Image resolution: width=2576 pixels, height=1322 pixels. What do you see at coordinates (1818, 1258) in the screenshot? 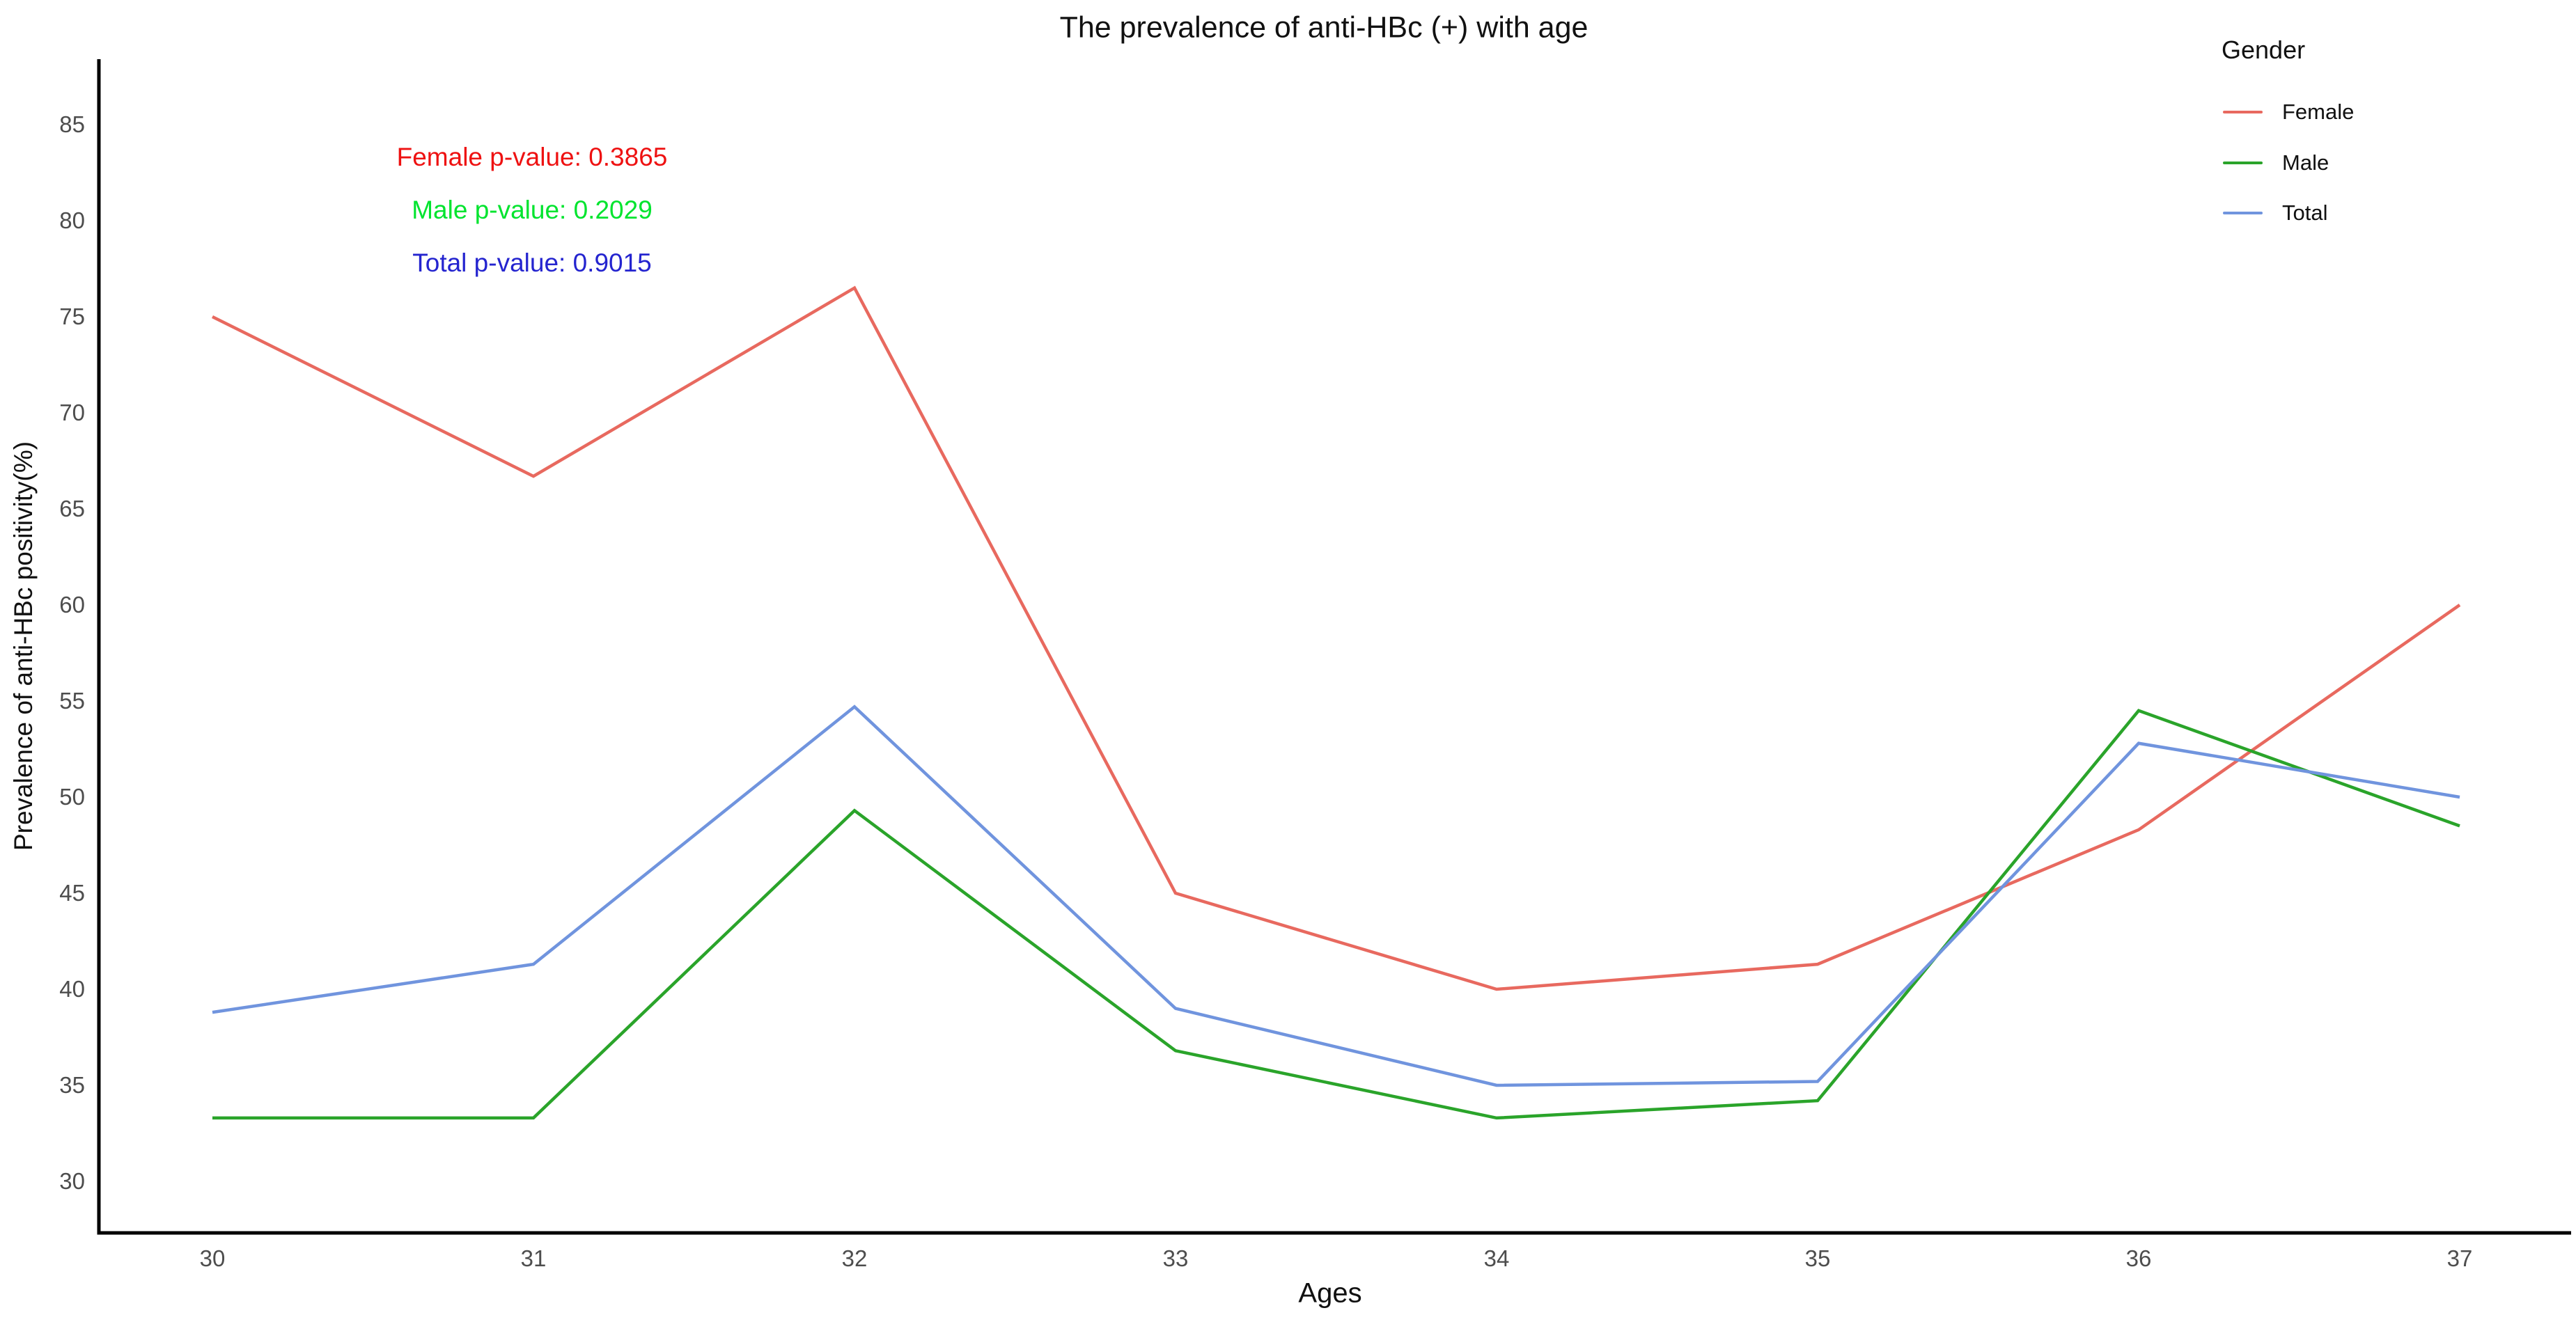
I see `x-tick-label: 35` at bounding box center [1818, 1258].